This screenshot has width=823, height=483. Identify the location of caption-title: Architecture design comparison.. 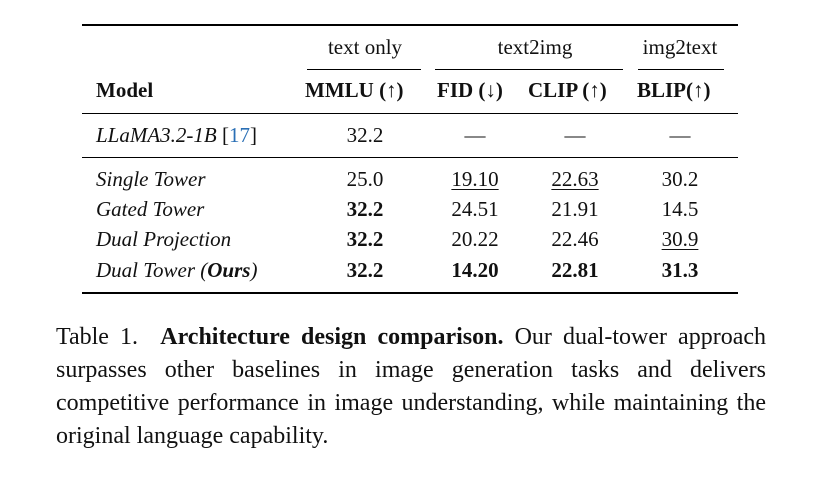
(332, 337).